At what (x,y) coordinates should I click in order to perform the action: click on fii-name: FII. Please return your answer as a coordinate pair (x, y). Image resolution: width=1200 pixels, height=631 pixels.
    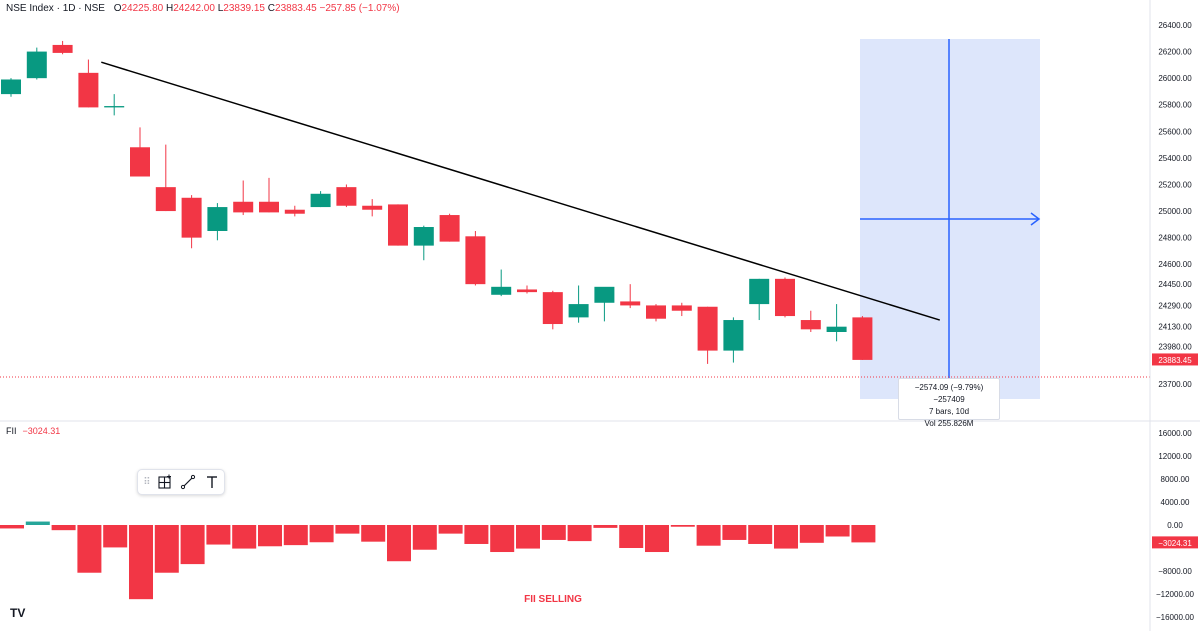
    Looking at the image, I should click on (11, 431).